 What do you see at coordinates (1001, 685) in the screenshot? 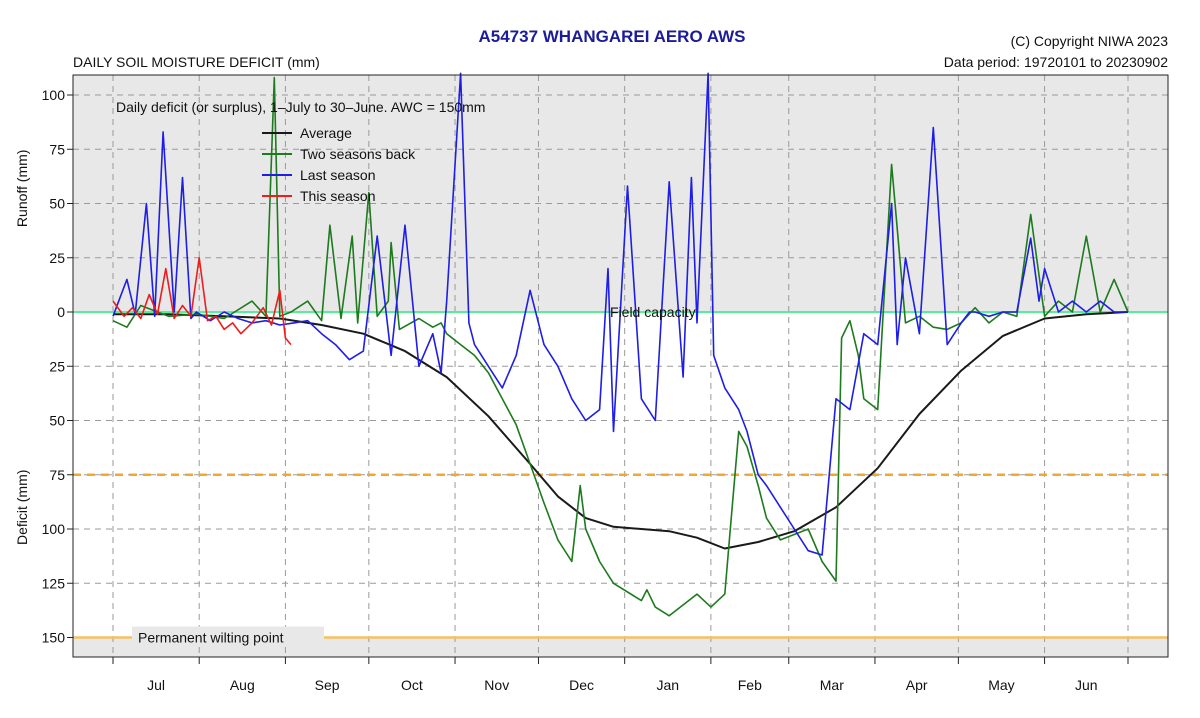
I see `x-tick-label: May` at bounding box center [1001, 685].